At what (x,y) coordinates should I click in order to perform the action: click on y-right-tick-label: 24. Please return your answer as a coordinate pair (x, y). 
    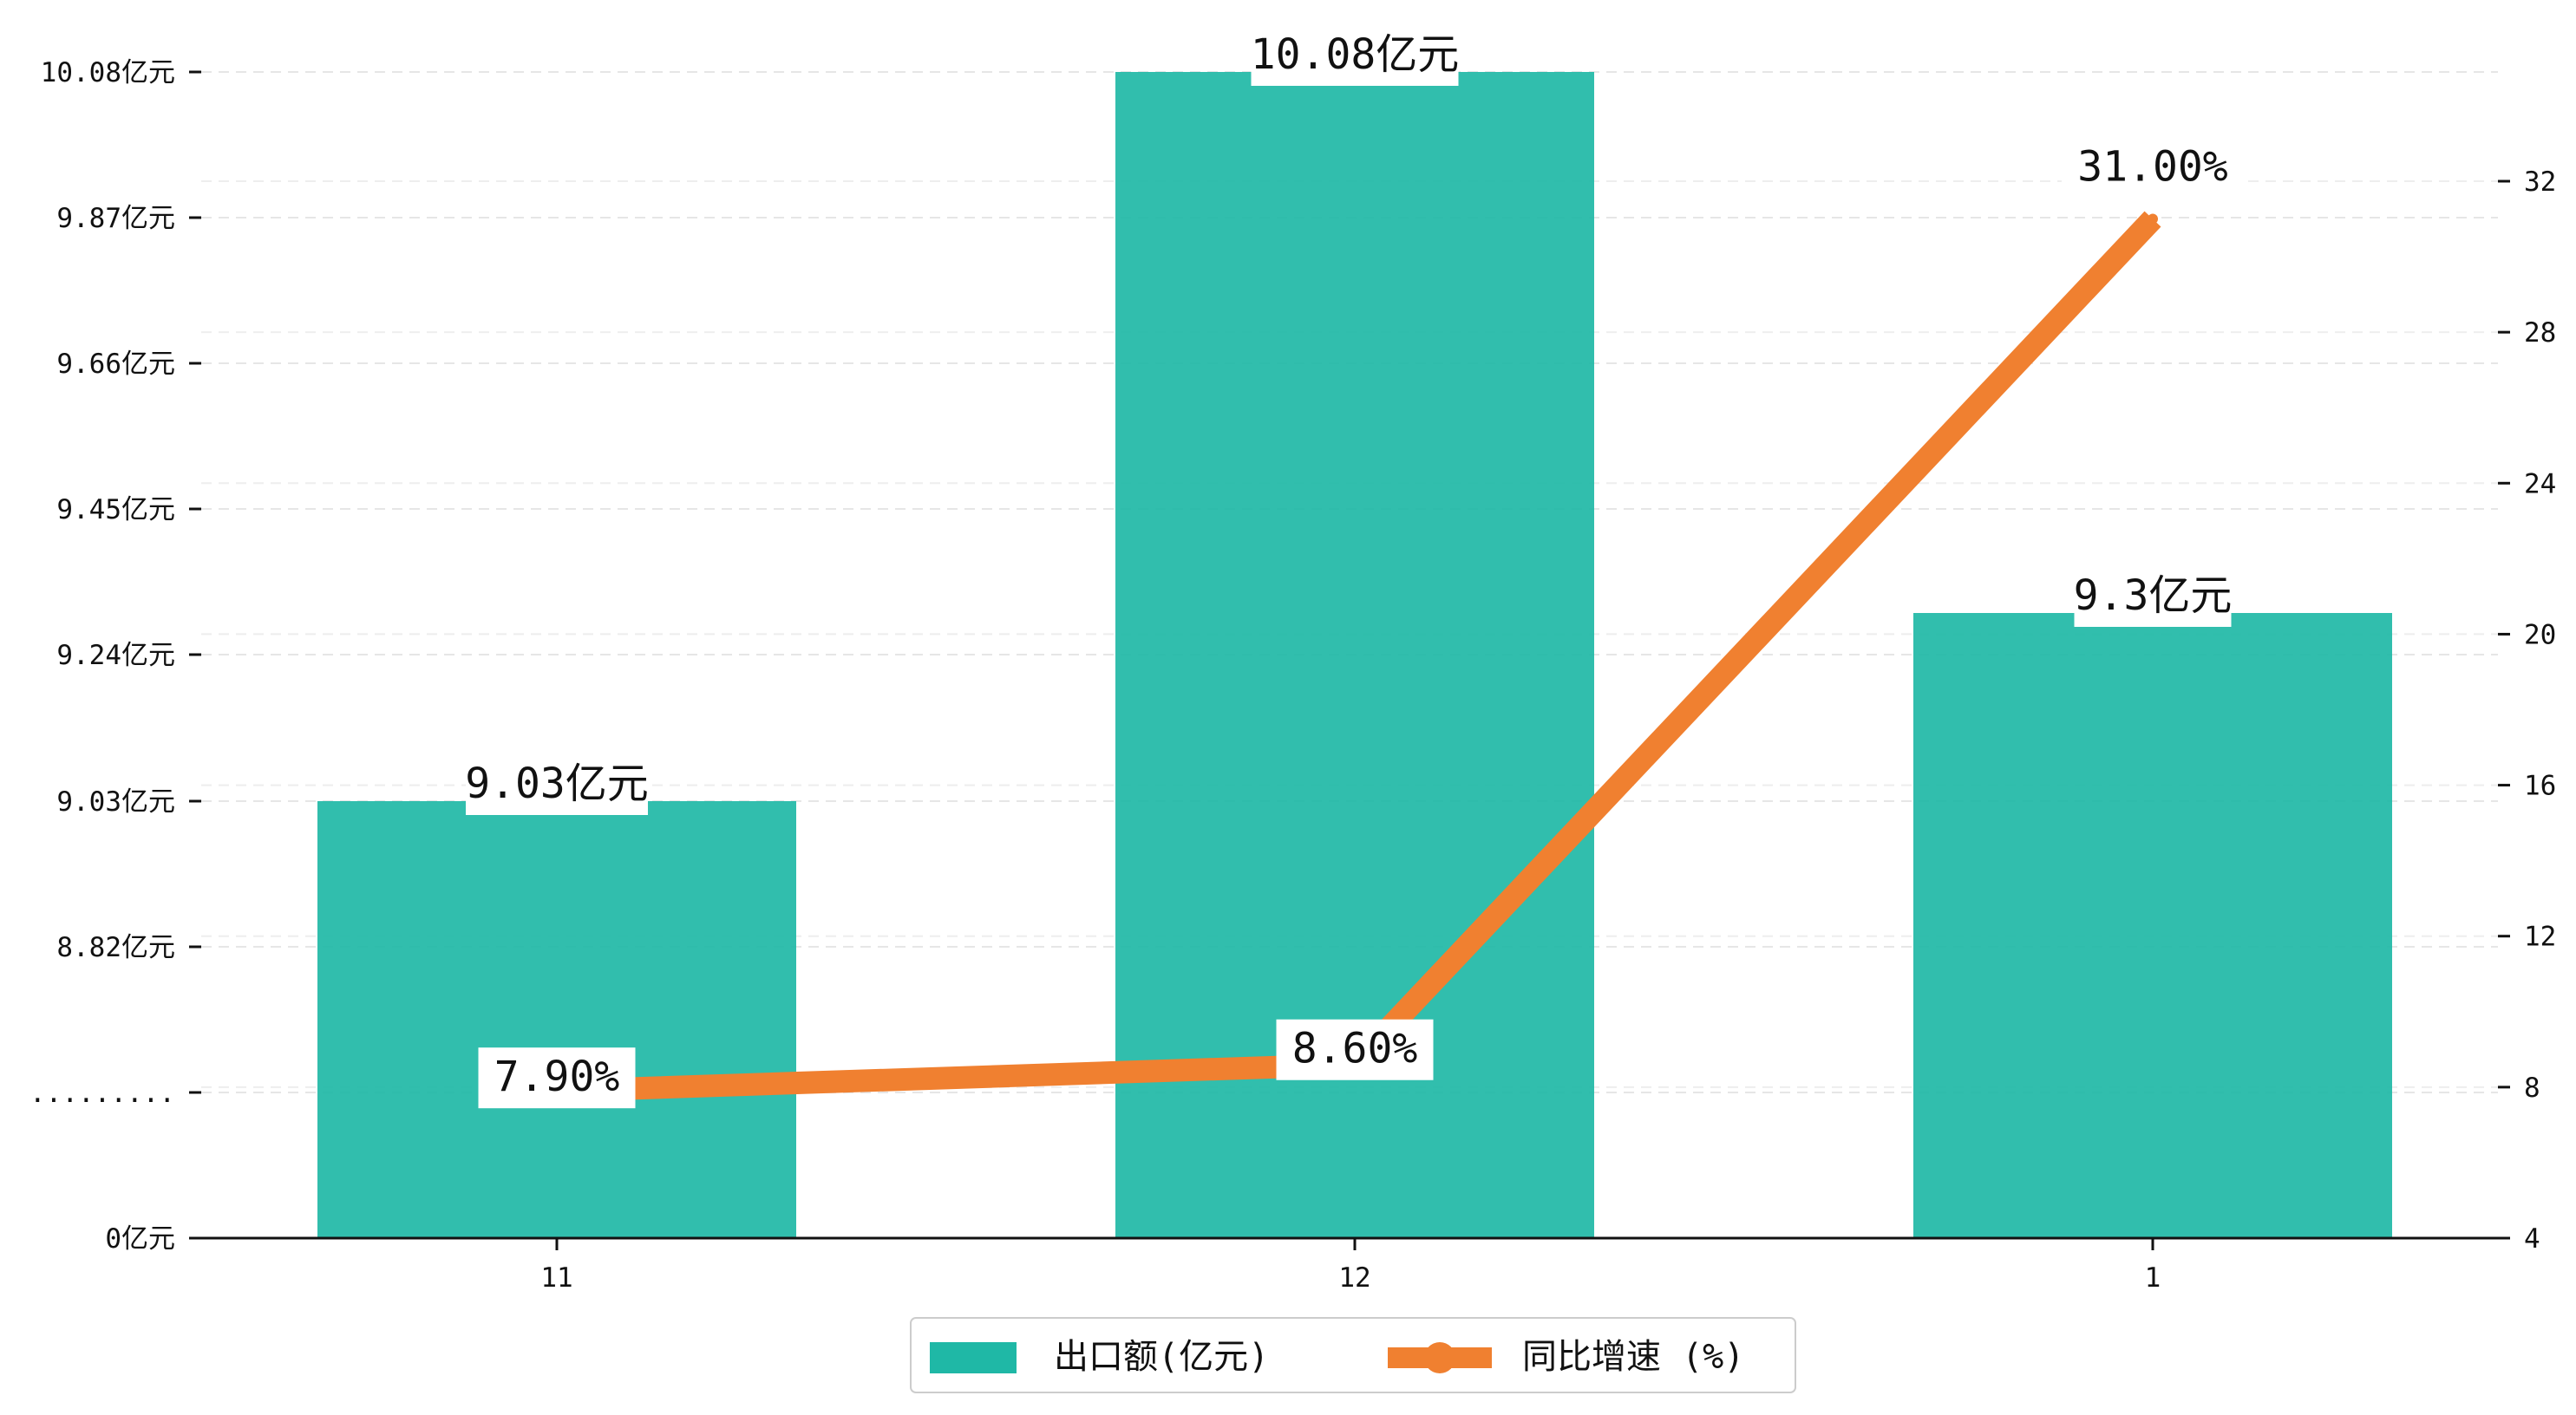
    Looking at the image, I should click on (2540, 483).